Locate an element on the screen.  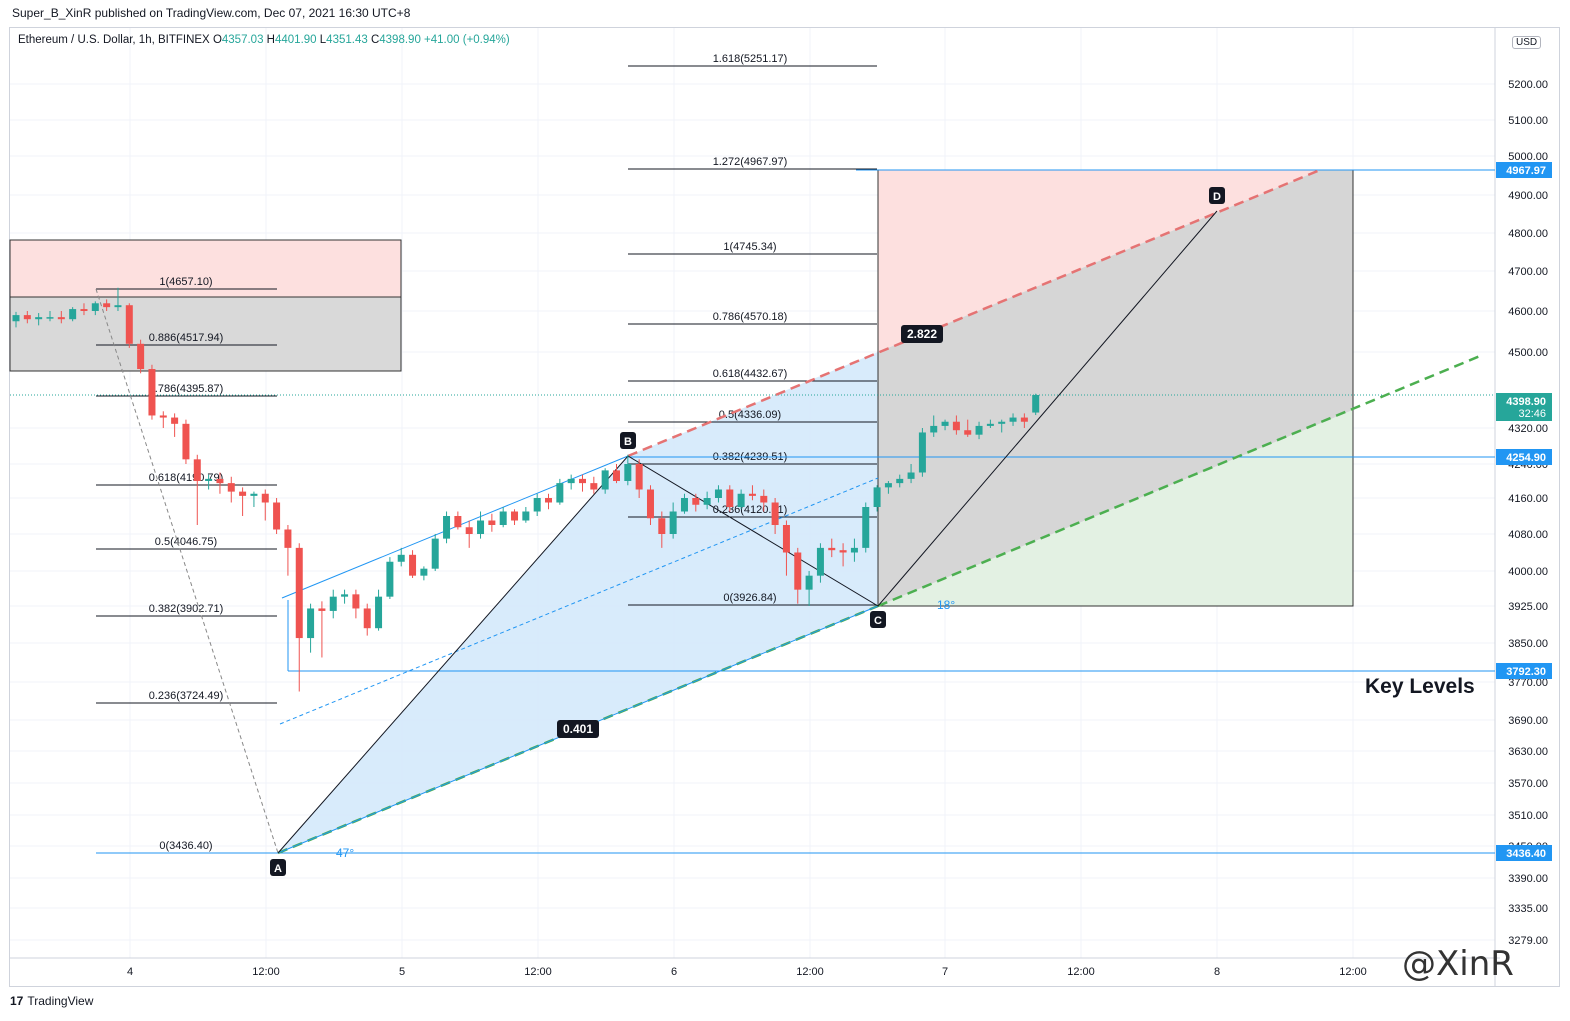
y-tick-label: 4800.00 is located at coordinates (1528, 234).